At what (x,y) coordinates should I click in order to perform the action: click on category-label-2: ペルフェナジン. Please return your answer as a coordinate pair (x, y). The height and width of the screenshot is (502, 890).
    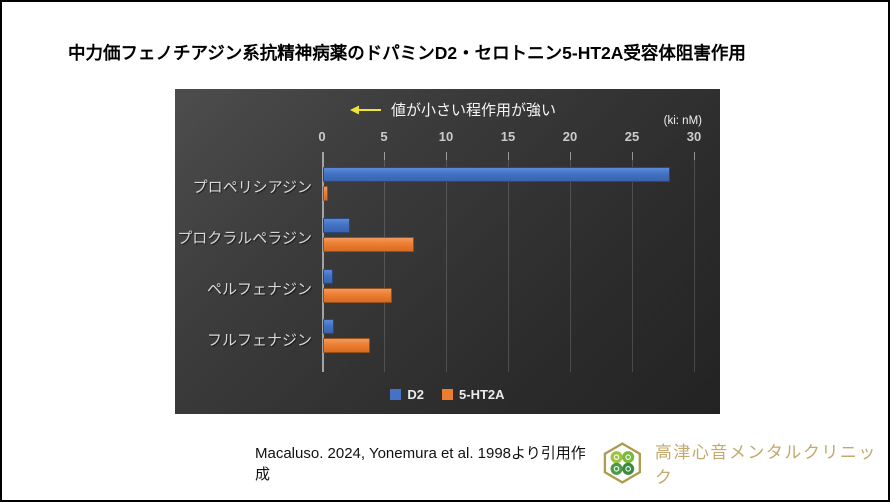
    Looking at the image, I should click on (259, 289).